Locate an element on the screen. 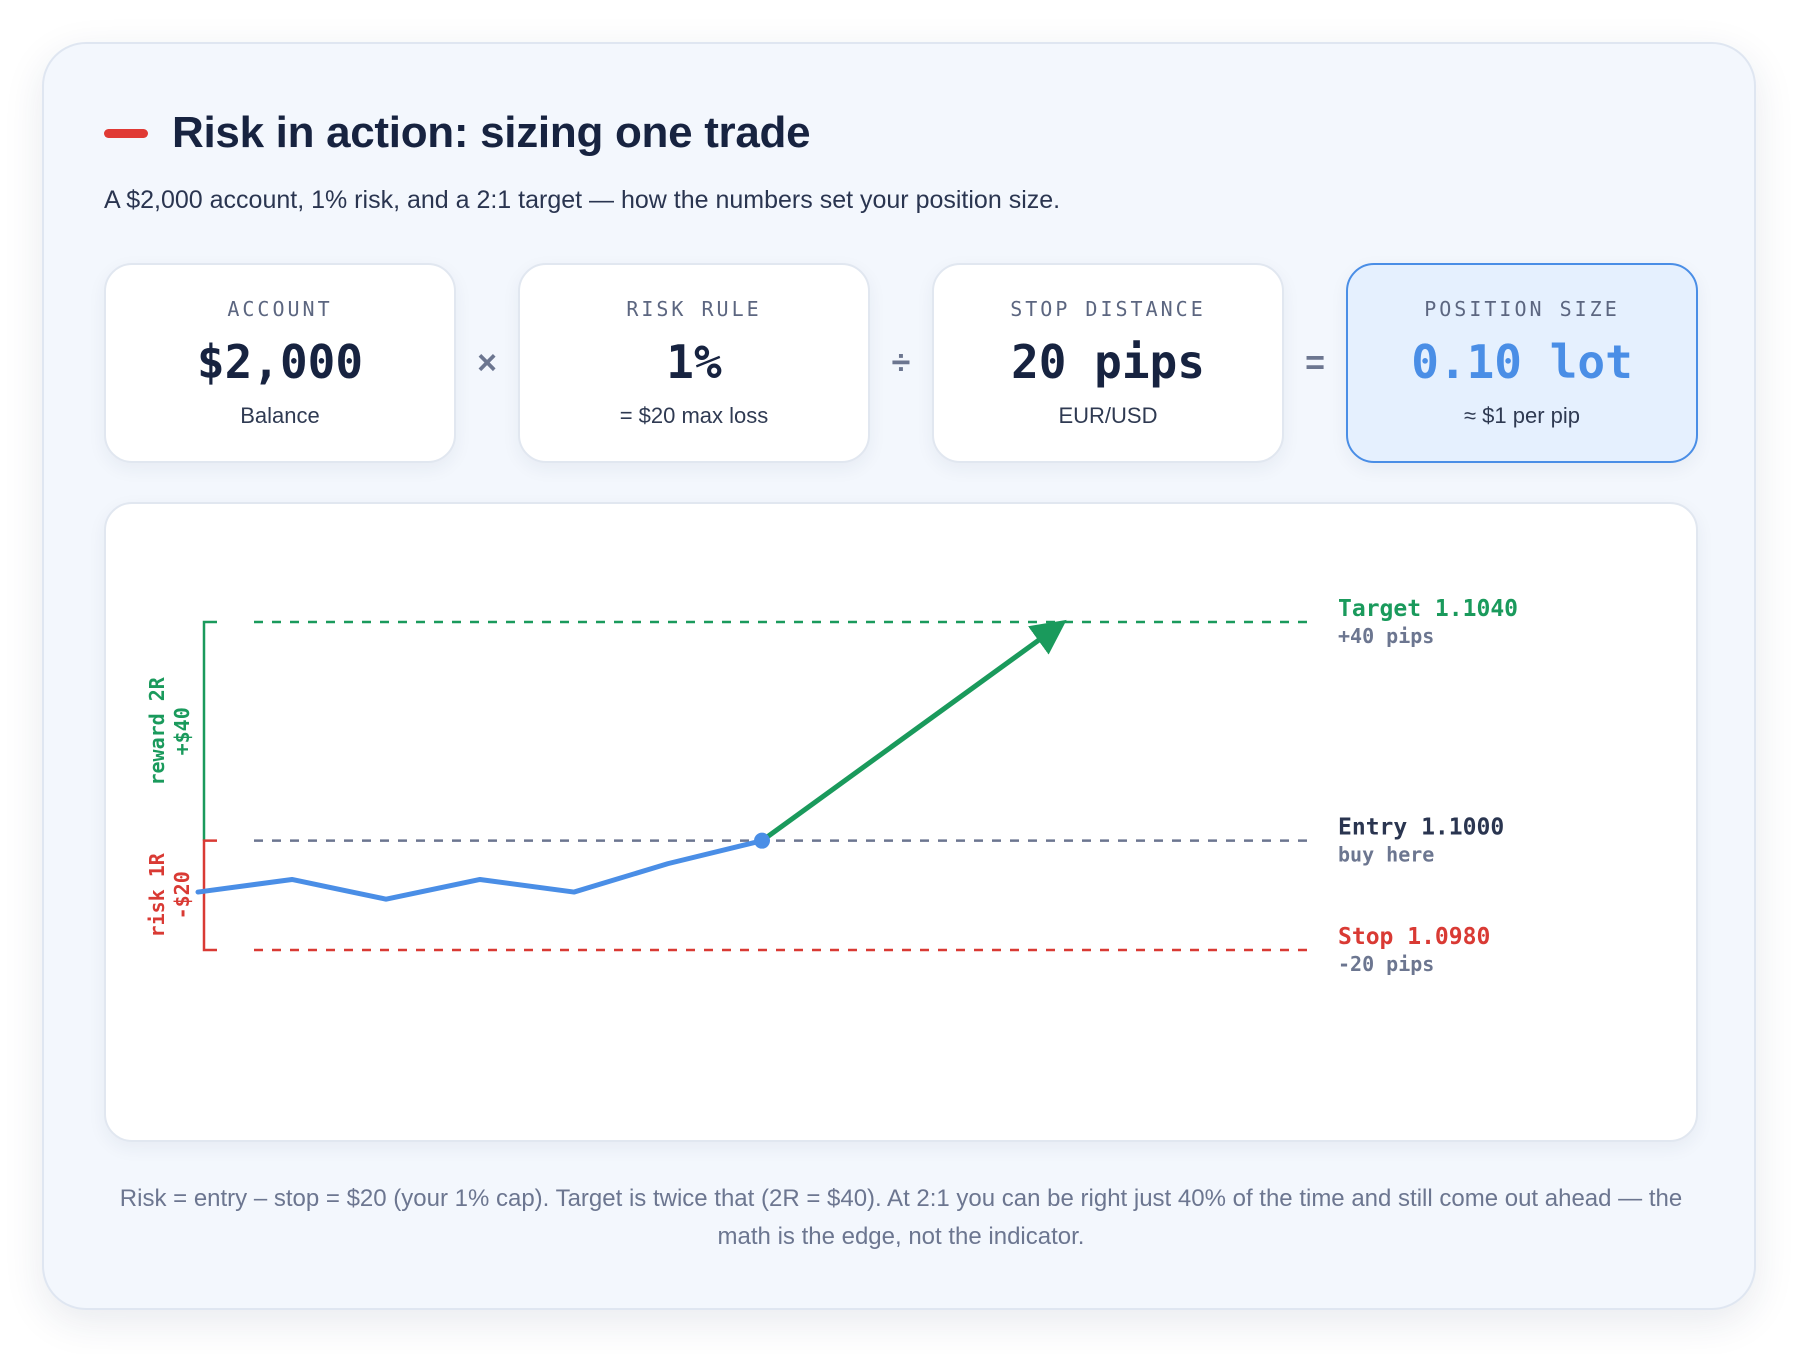 The width and height of the screenshot is (1800, 1354). page-title: Risk in action: sizing one trade is located at coordinates (491, 132).